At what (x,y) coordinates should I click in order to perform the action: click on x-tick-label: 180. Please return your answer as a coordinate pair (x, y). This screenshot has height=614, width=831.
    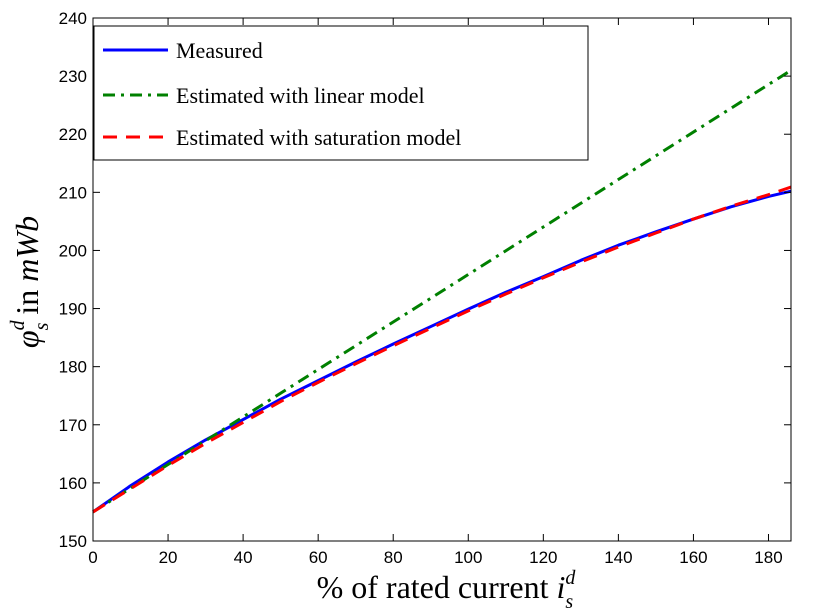
    Looking at the image, I should click on (768, 557).